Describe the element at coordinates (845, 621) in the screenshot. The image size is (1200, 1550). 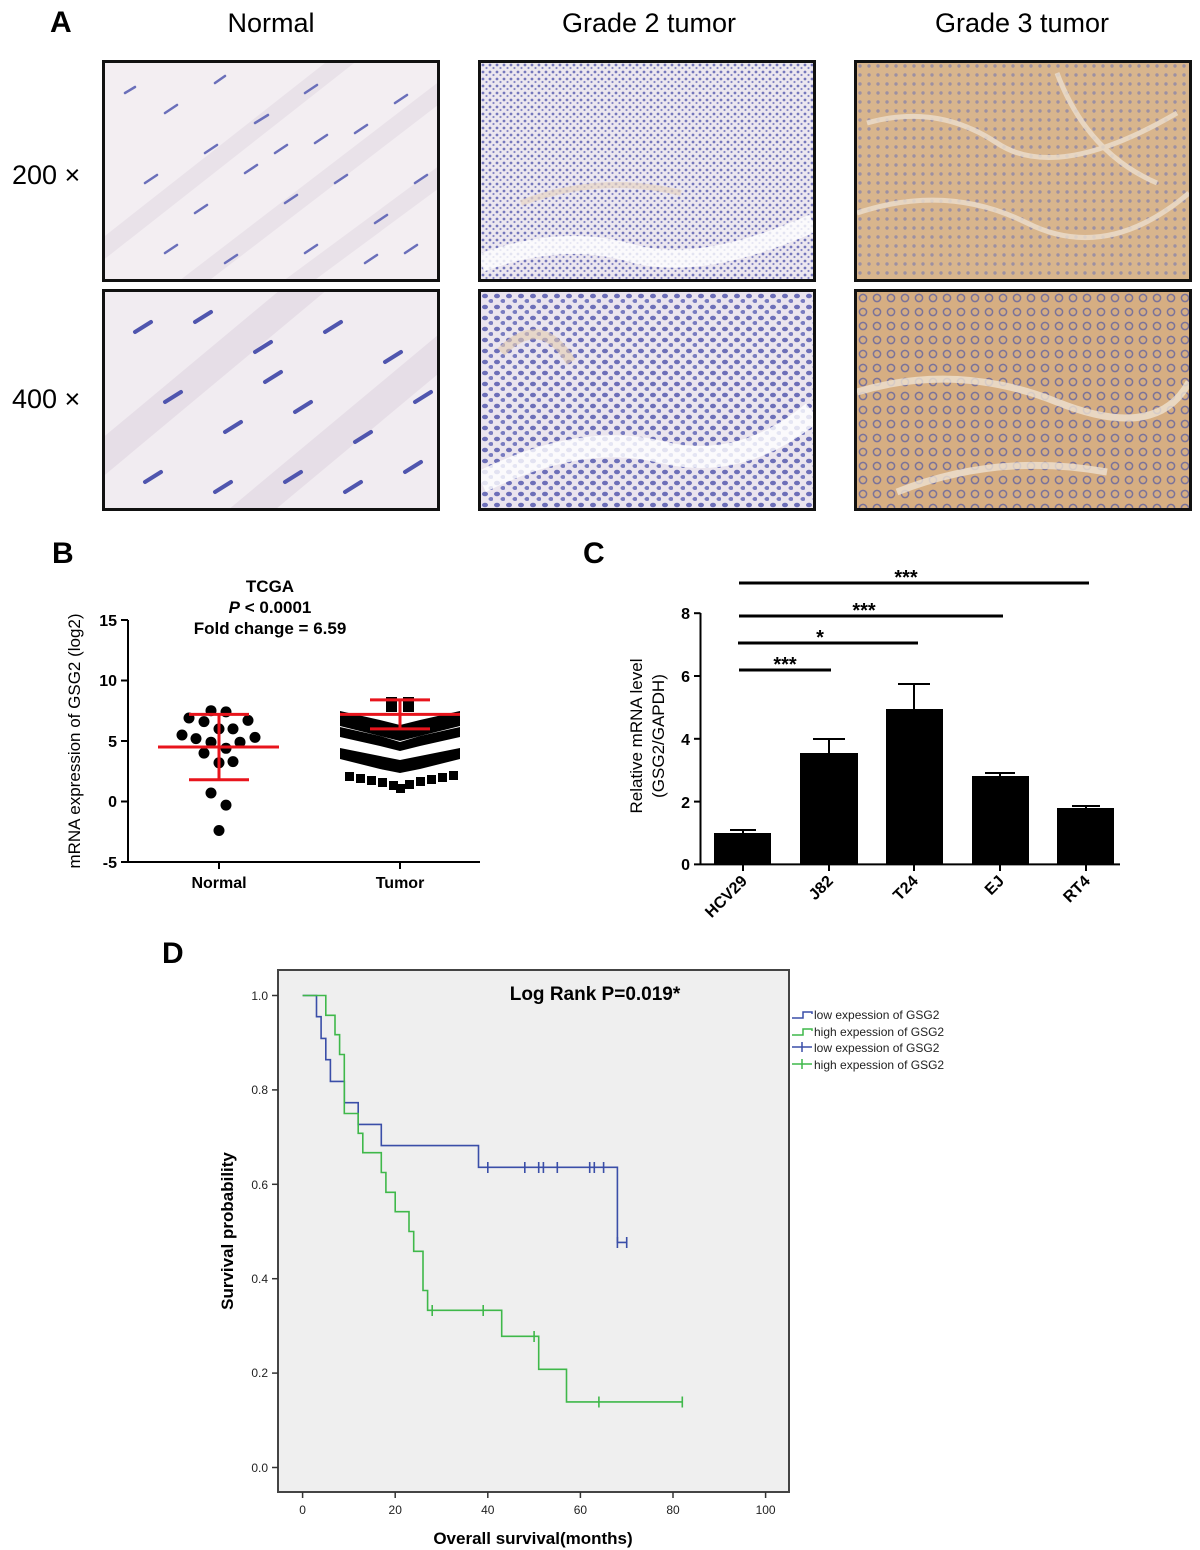
I see `chart-c-significance-labels: *** *** * ***` at that location.